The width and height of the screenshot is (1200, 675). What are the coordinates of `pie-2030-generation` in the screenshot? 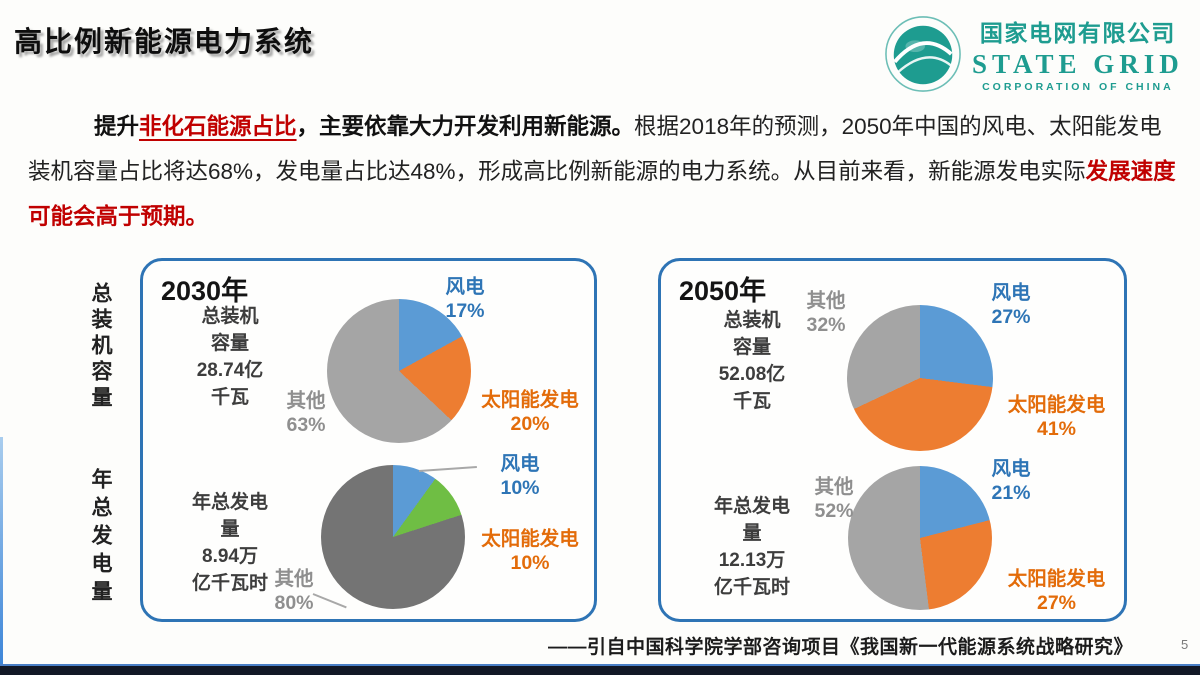 It's located at (393, 537).